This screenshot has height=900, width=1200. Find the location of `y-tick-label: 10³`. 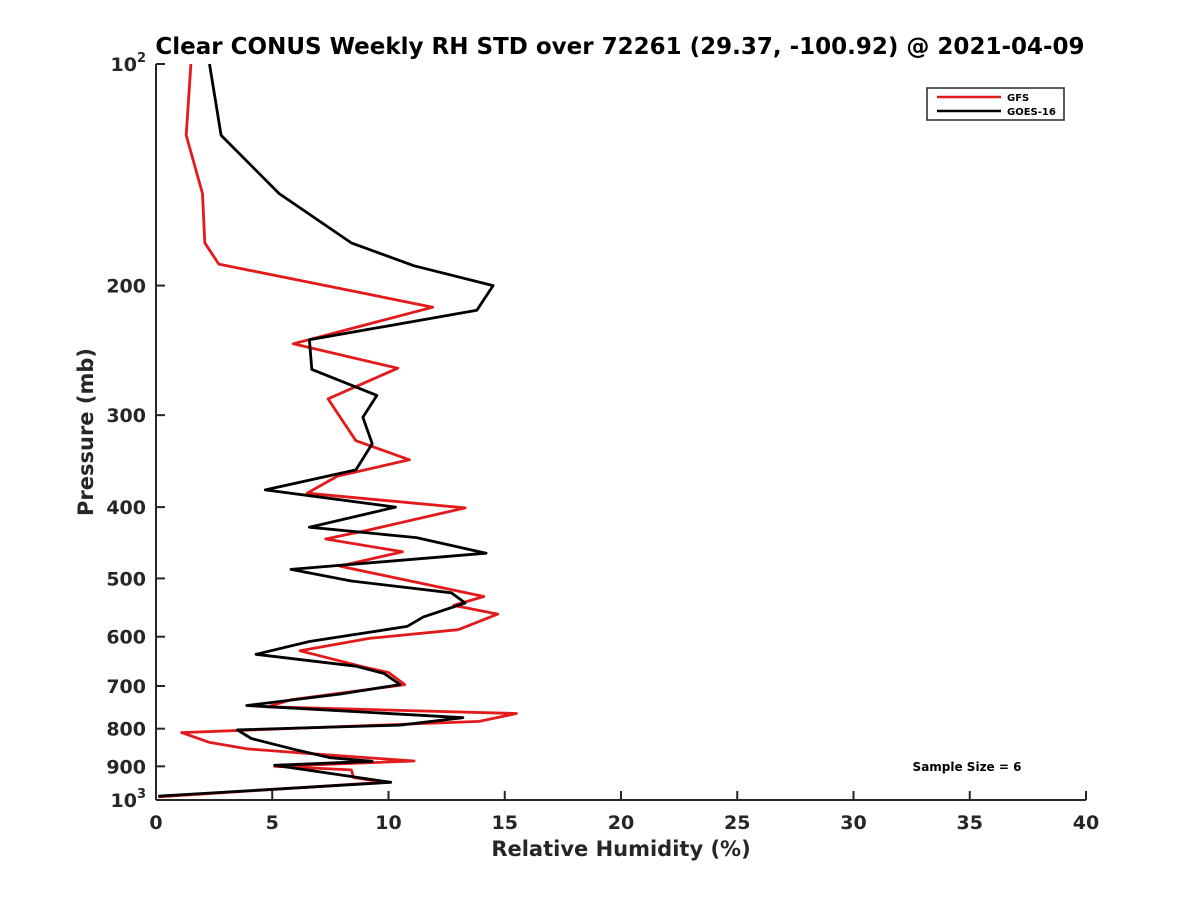

y-tick-label: 10³ is located at coordinates (129, 799).